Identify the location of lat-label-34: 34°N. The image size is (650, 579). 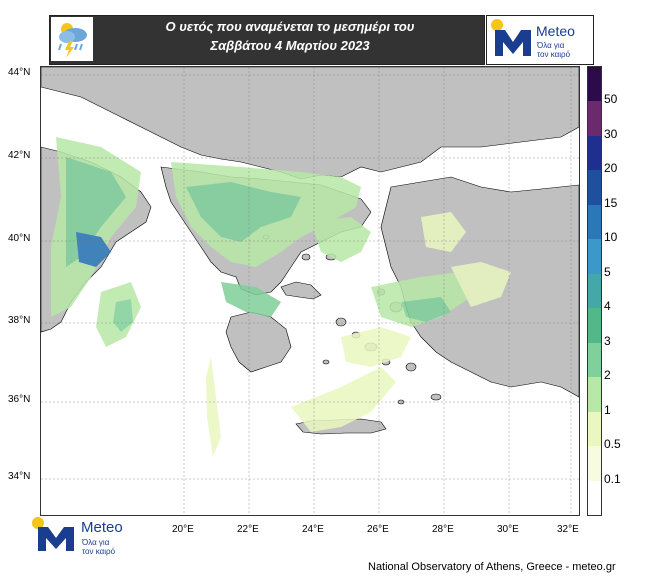
(19, 476).